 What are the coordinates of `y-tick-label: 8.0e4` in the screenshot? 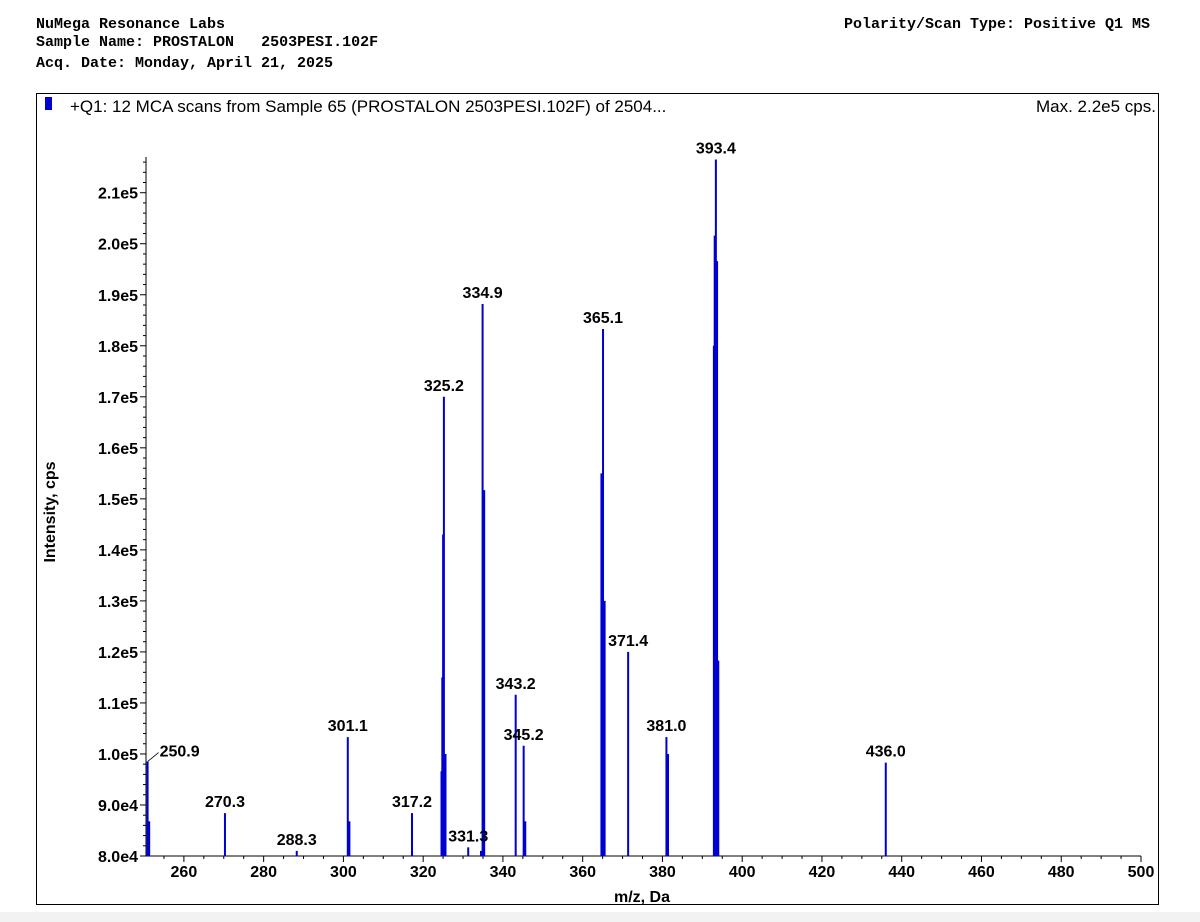 It's located at (118, 857).